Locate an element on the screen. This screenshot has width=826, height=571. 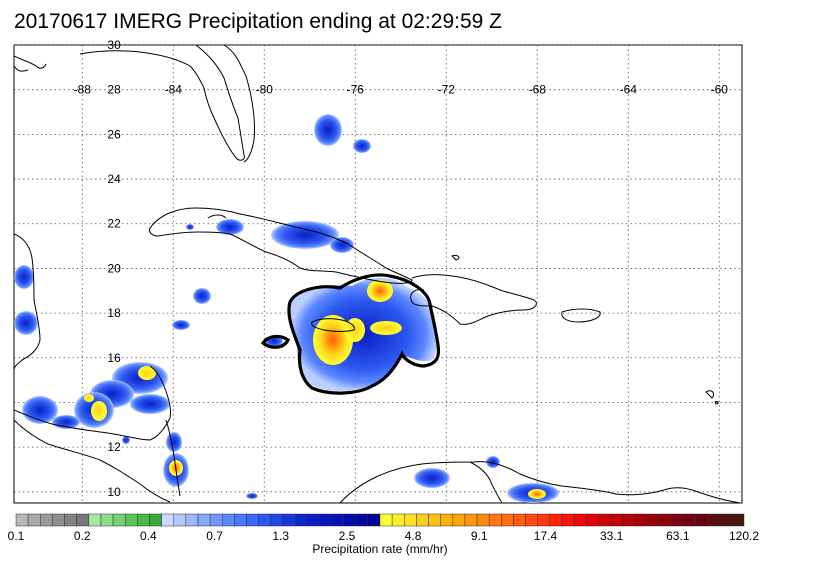
colorbar-tick-label: 17.4 is located at coordinates (545, 536).